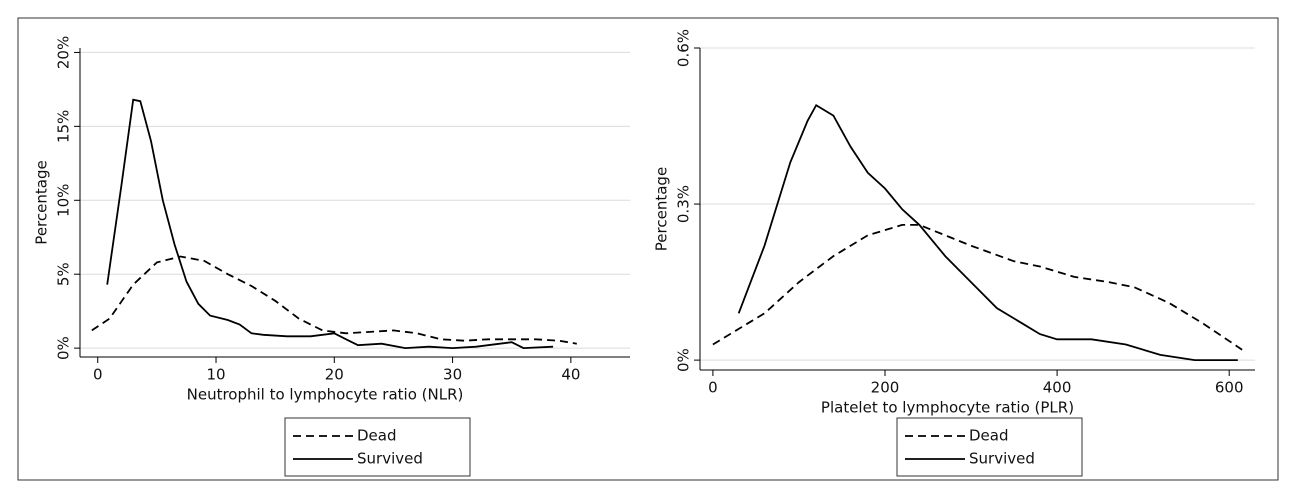 The width and height of the screenshot is (1294, 501). What do you see at coordinates (215, 375) in the screenshot?
I see `x-tick-label: 10` at bounding box center [215, 375].